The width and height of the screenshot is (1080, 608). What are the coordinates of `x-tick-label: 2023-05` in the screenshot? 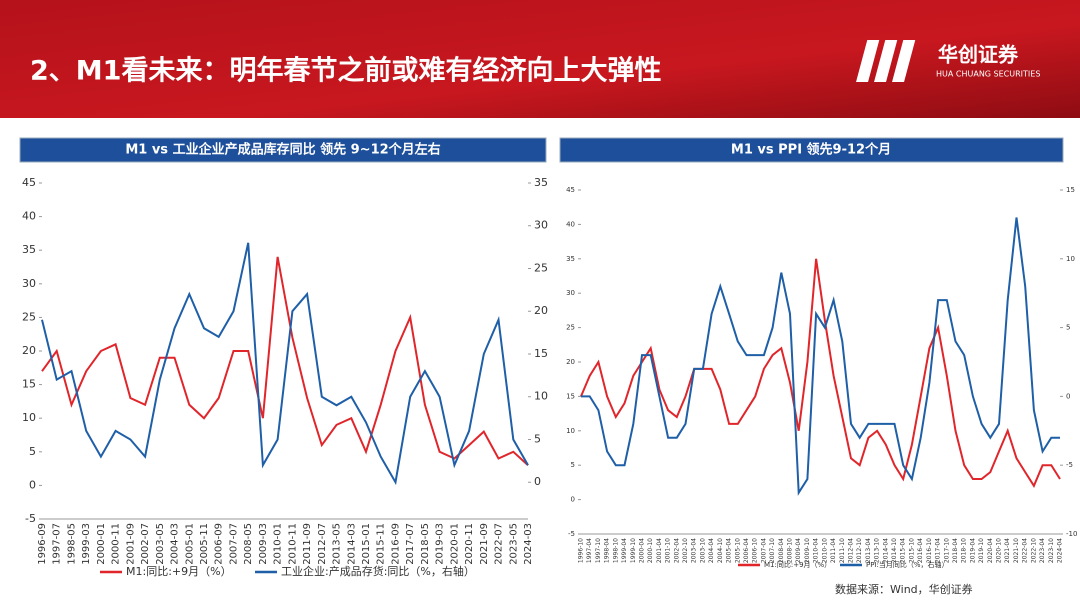 It's located at (513, 544).